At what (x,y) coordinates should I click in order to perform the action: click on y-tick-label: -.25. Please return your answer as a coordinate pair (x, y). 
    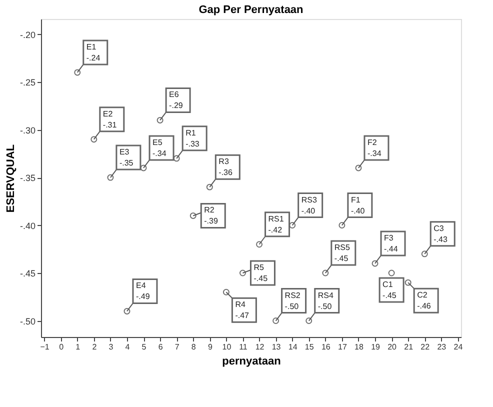
    Looking at the image, I should click on (28, 83).